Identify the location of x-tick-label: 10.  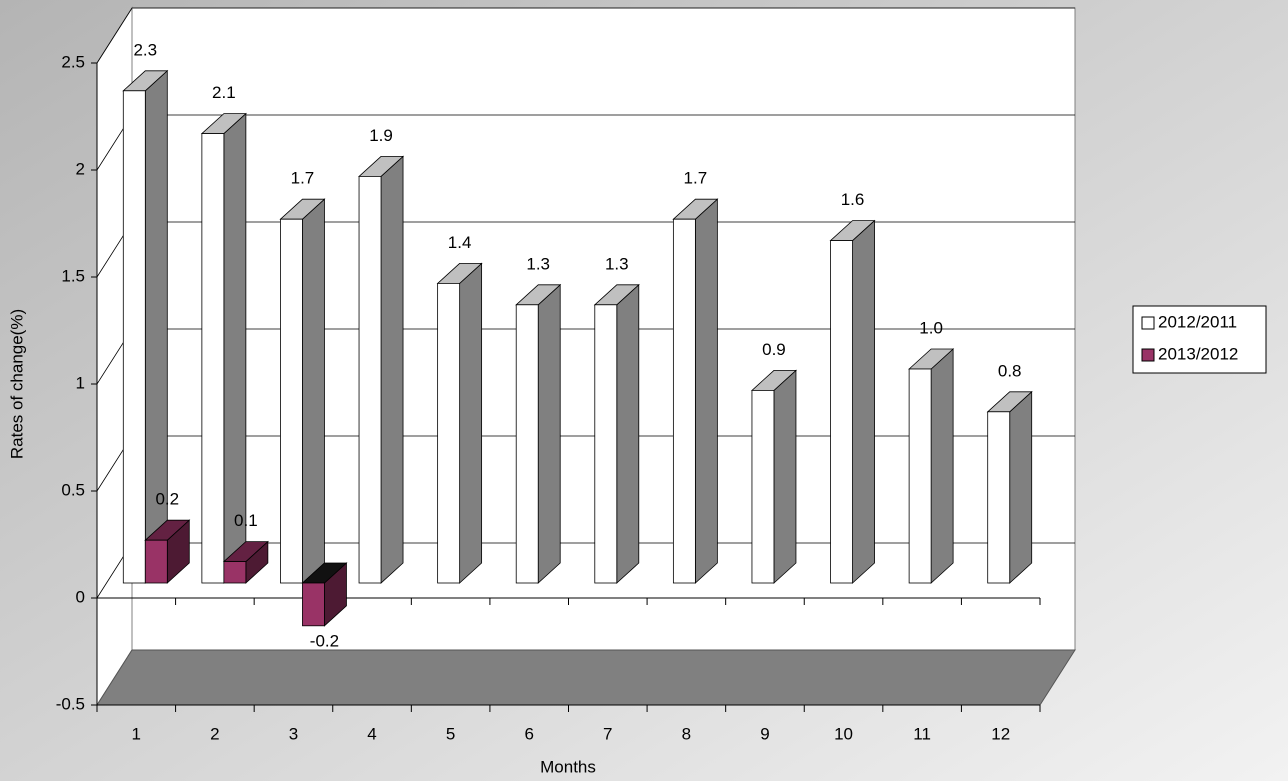
(843, 733).